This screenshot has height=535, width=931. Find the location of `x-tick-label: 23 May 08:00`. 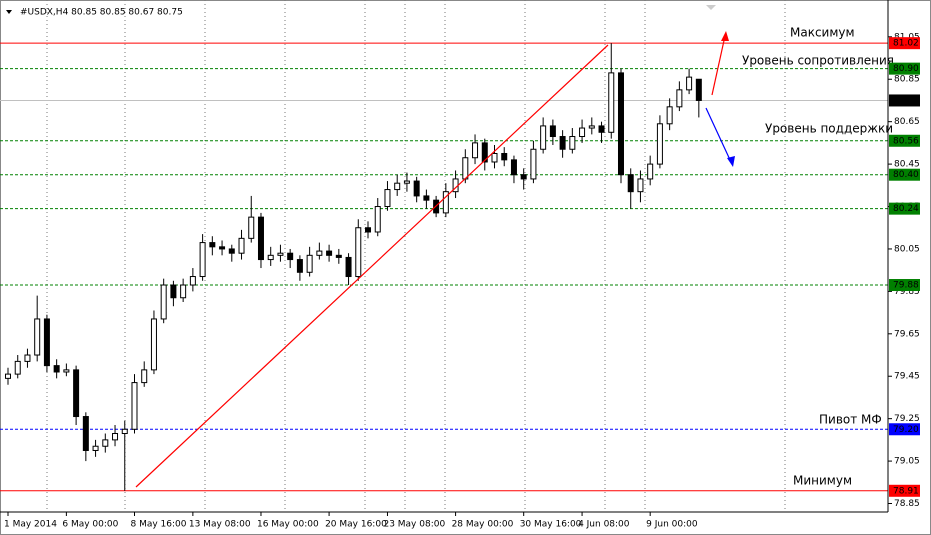

x-tick-label: 23 May 08:00 is located at coordinates (414, 525).